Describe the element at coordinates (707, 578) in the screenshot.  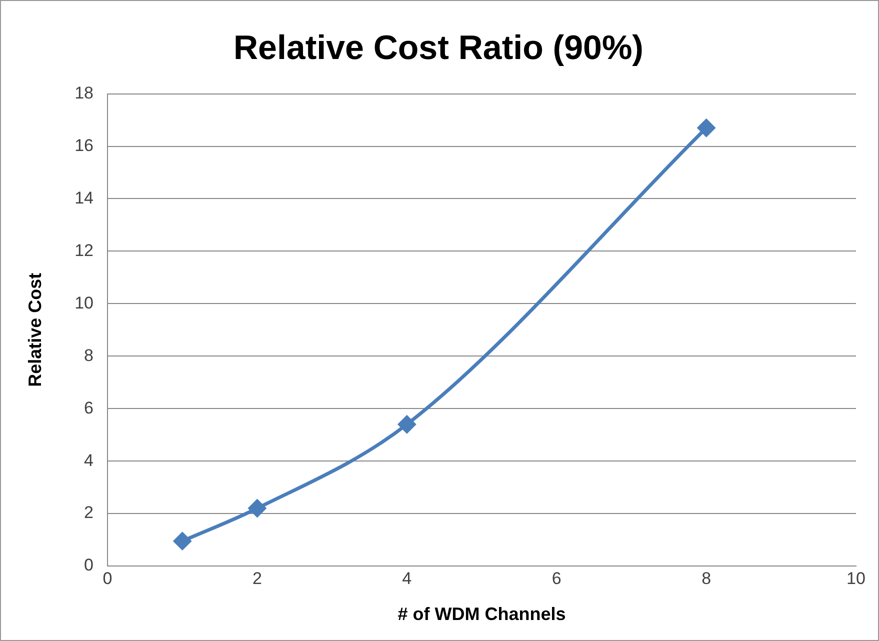
I see `x-tick-label: 8` at that location.